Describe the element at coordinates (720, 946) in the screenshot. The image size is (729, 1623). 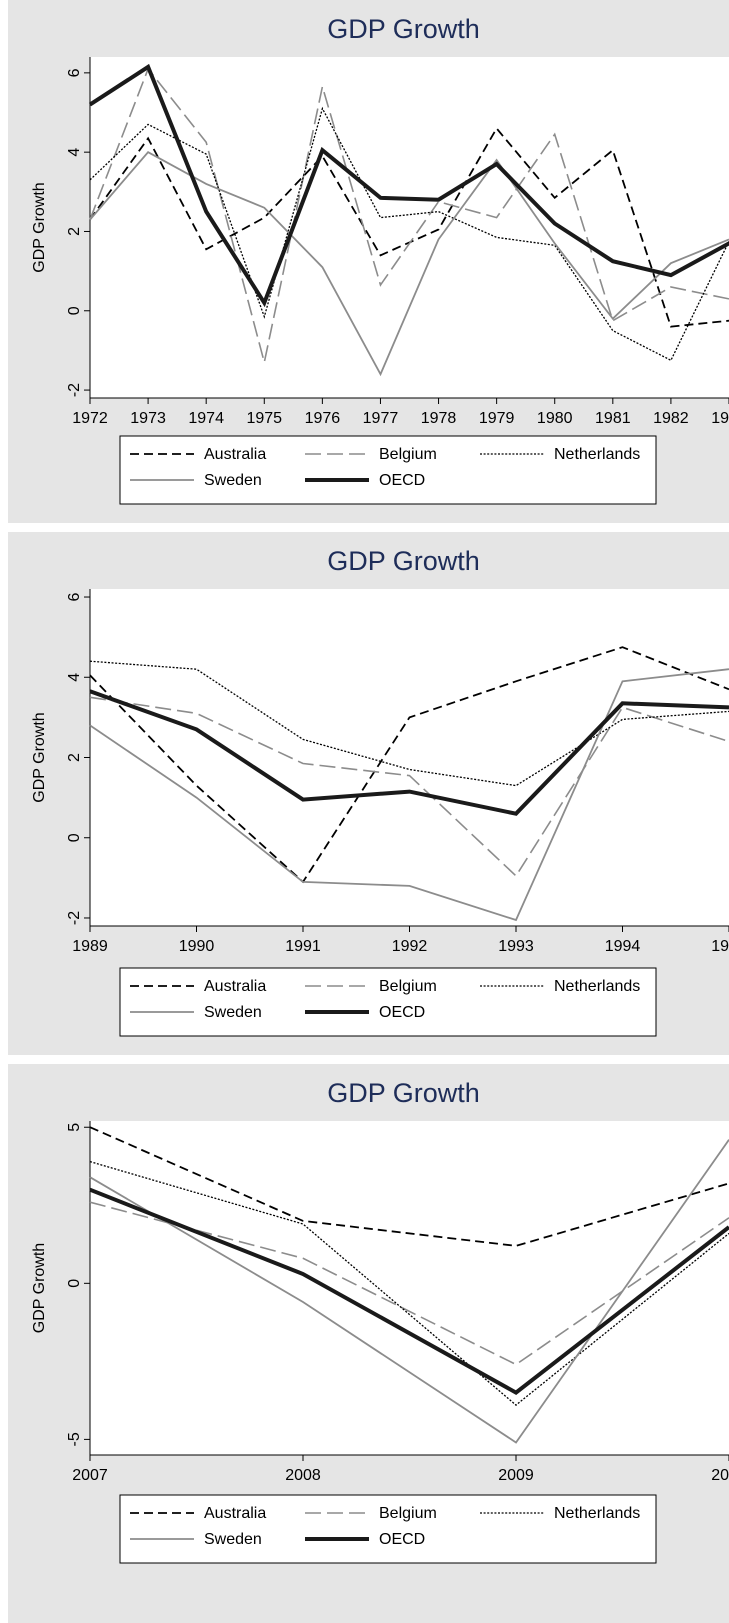
I see `x-tick-label: 1995` at that location.